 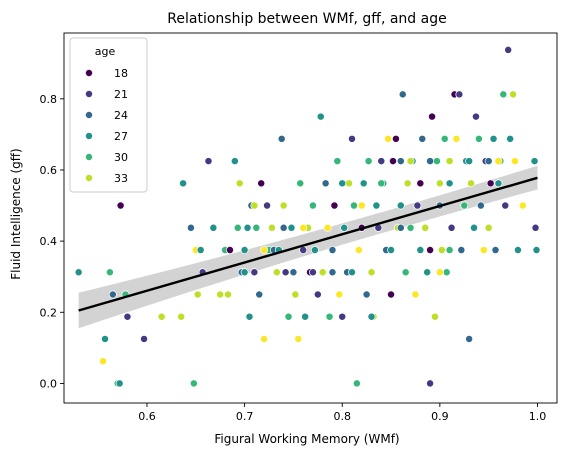 I want to click on y-tick-label: 0.0, so click(x=49, y=383).